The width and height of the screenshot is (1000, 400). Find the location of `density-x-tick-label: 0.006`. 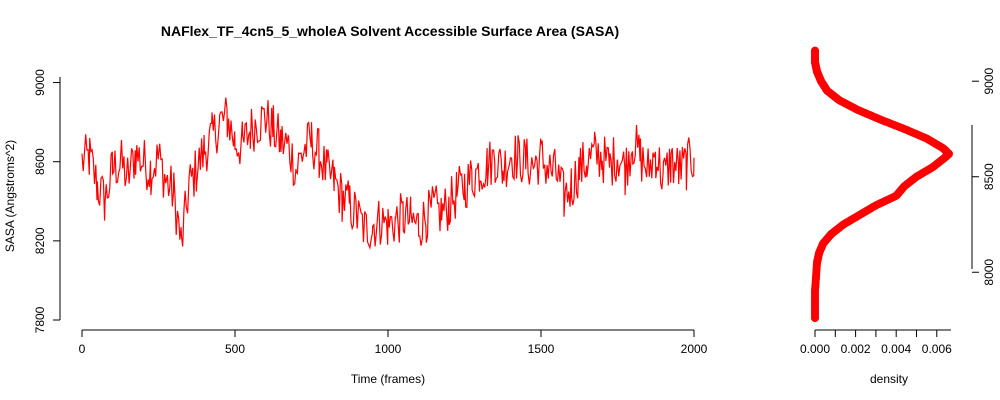

density-x-tick-label: 0.006 is located at coordinates (937, 349).